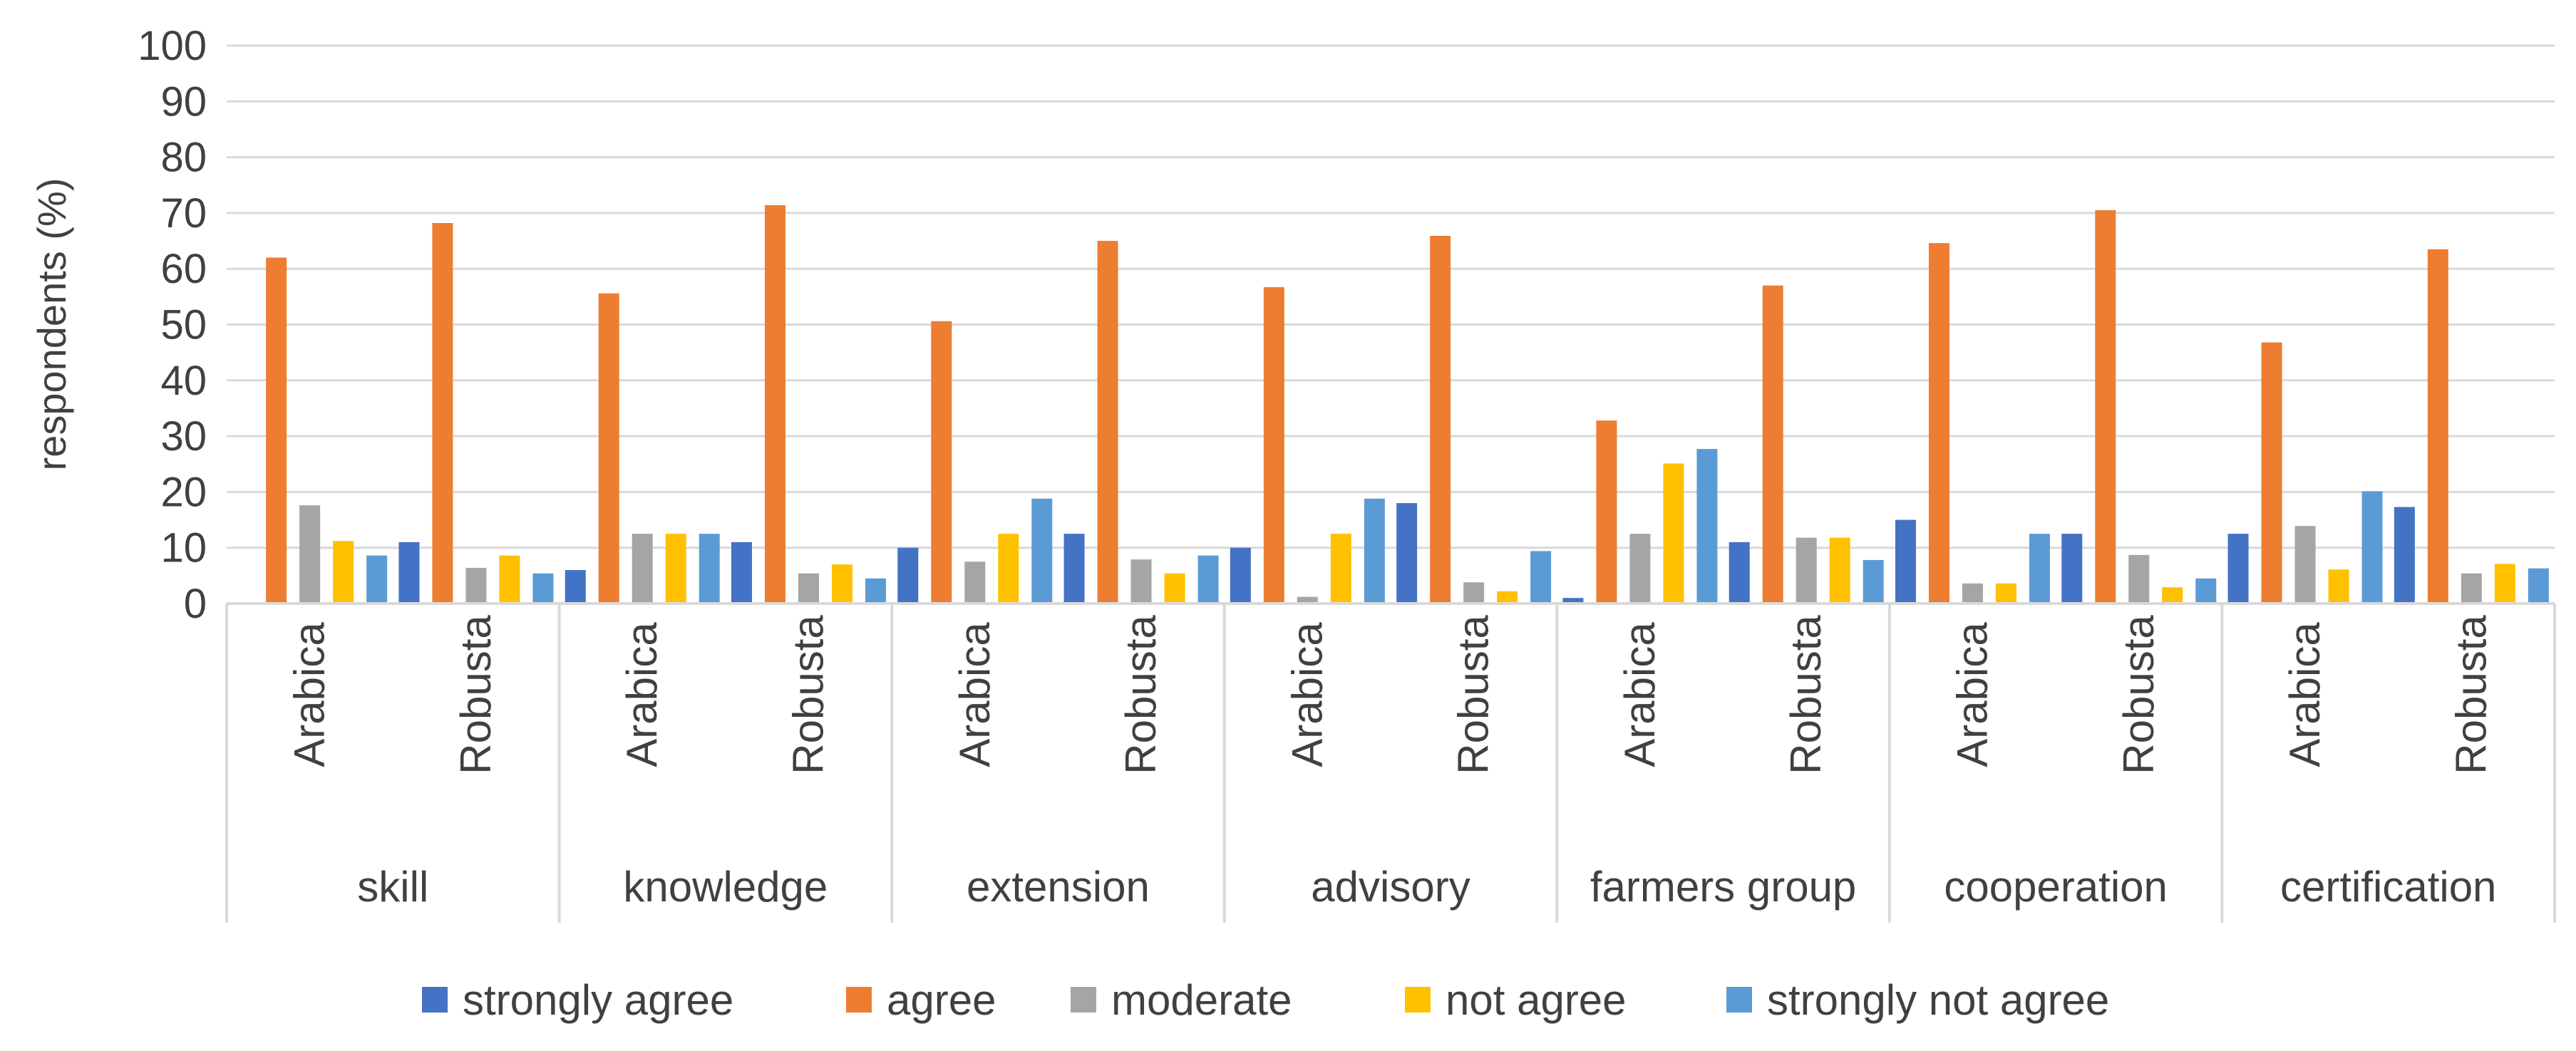 The image size is (2576, 1051). I want to click on y-tick-label: 10, so click(183, 548).